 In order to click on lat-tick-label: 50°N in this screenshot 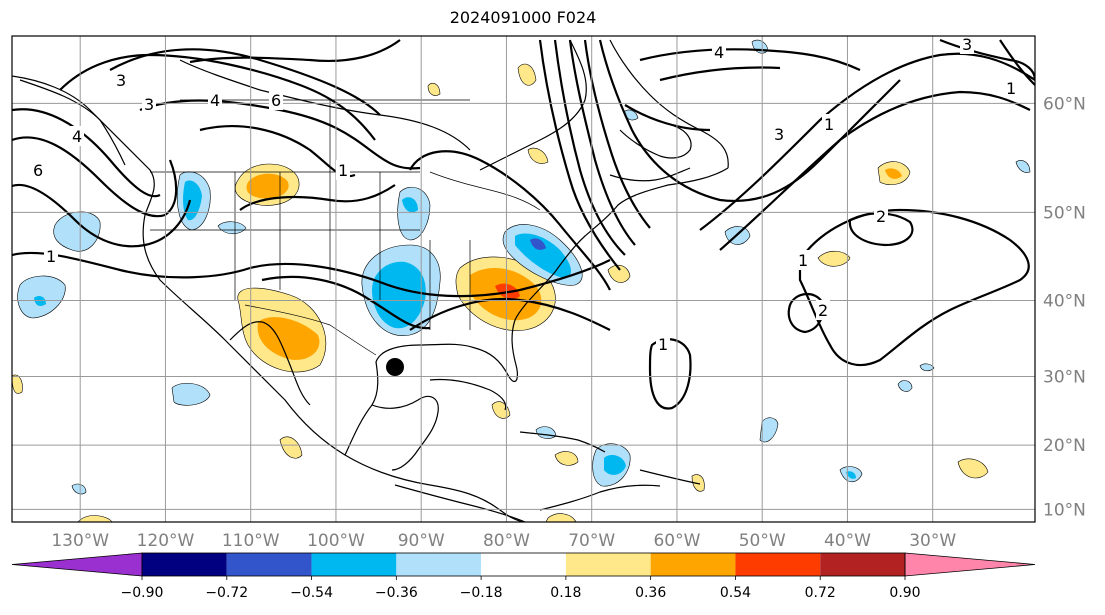, I will do `click(1064, 213)`.